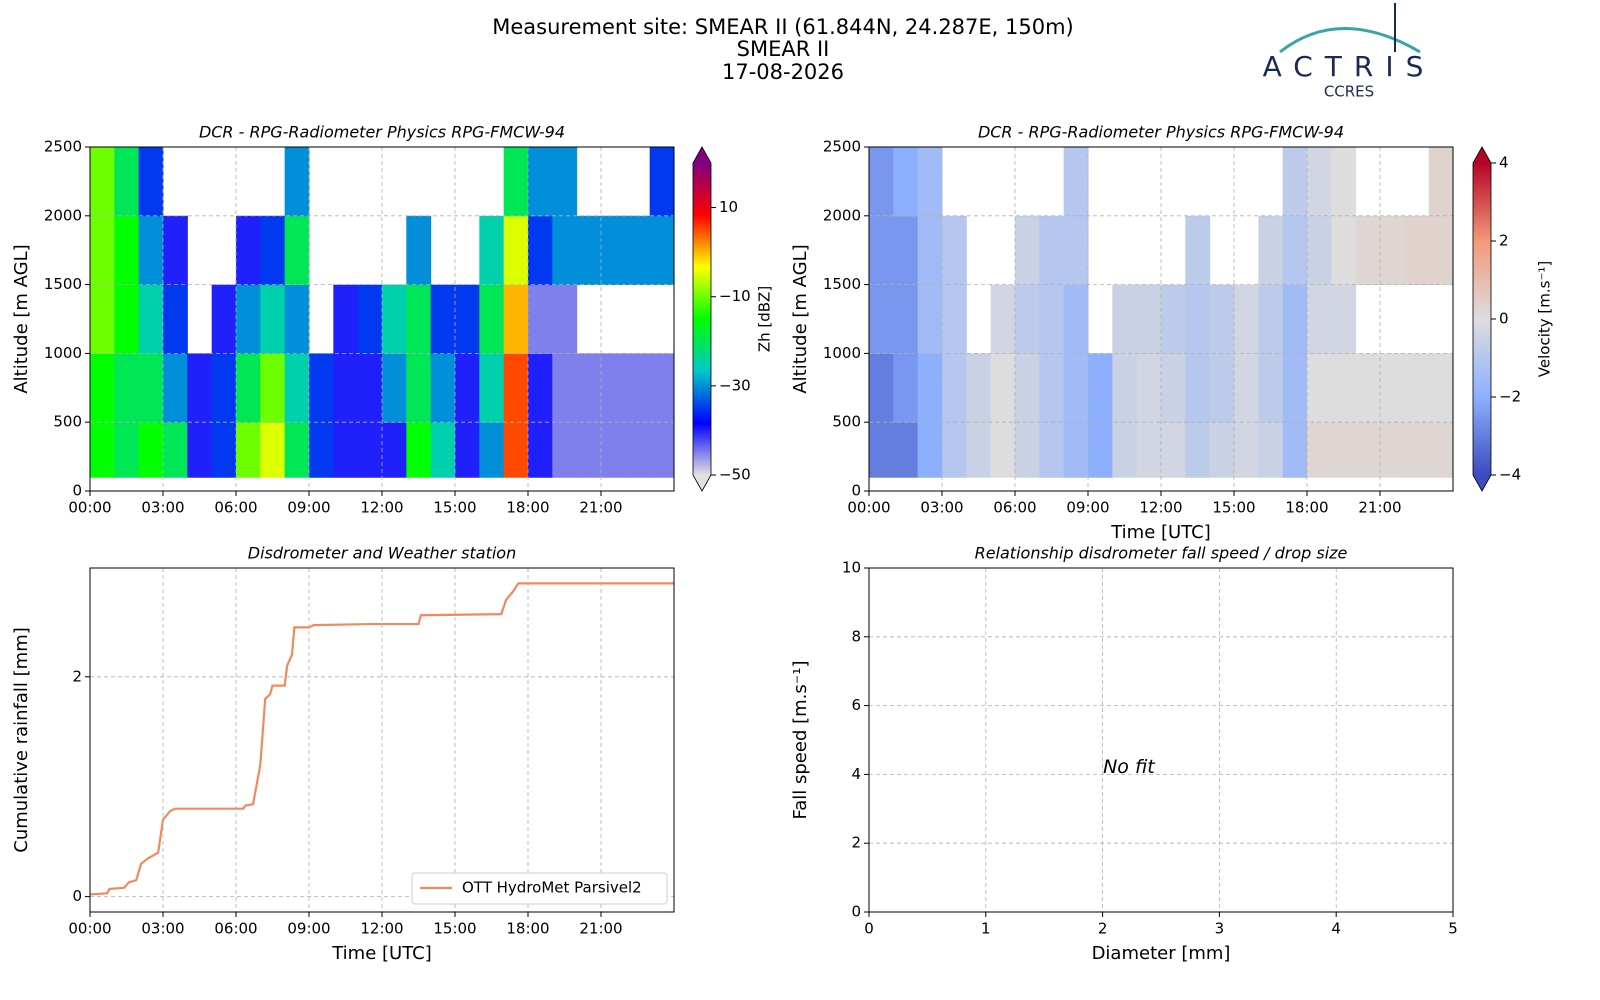 This screenshot has height=1000, width=1600. Describe the element at coordinates (728, 207) in the screenshot. I see `colorbar-tick-label: 10` at that location.